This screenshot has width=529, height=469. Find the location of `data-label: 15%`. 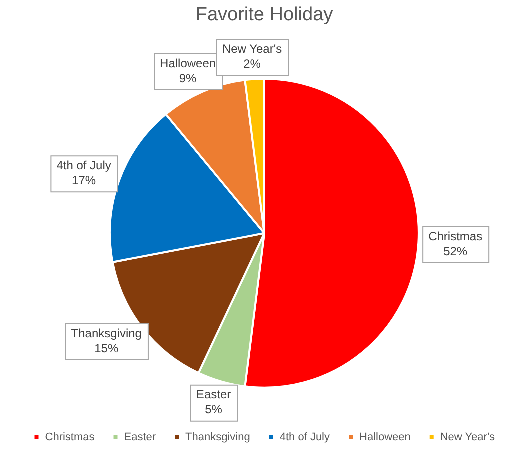

data-label: 15% is located at coordinates (106, 348).